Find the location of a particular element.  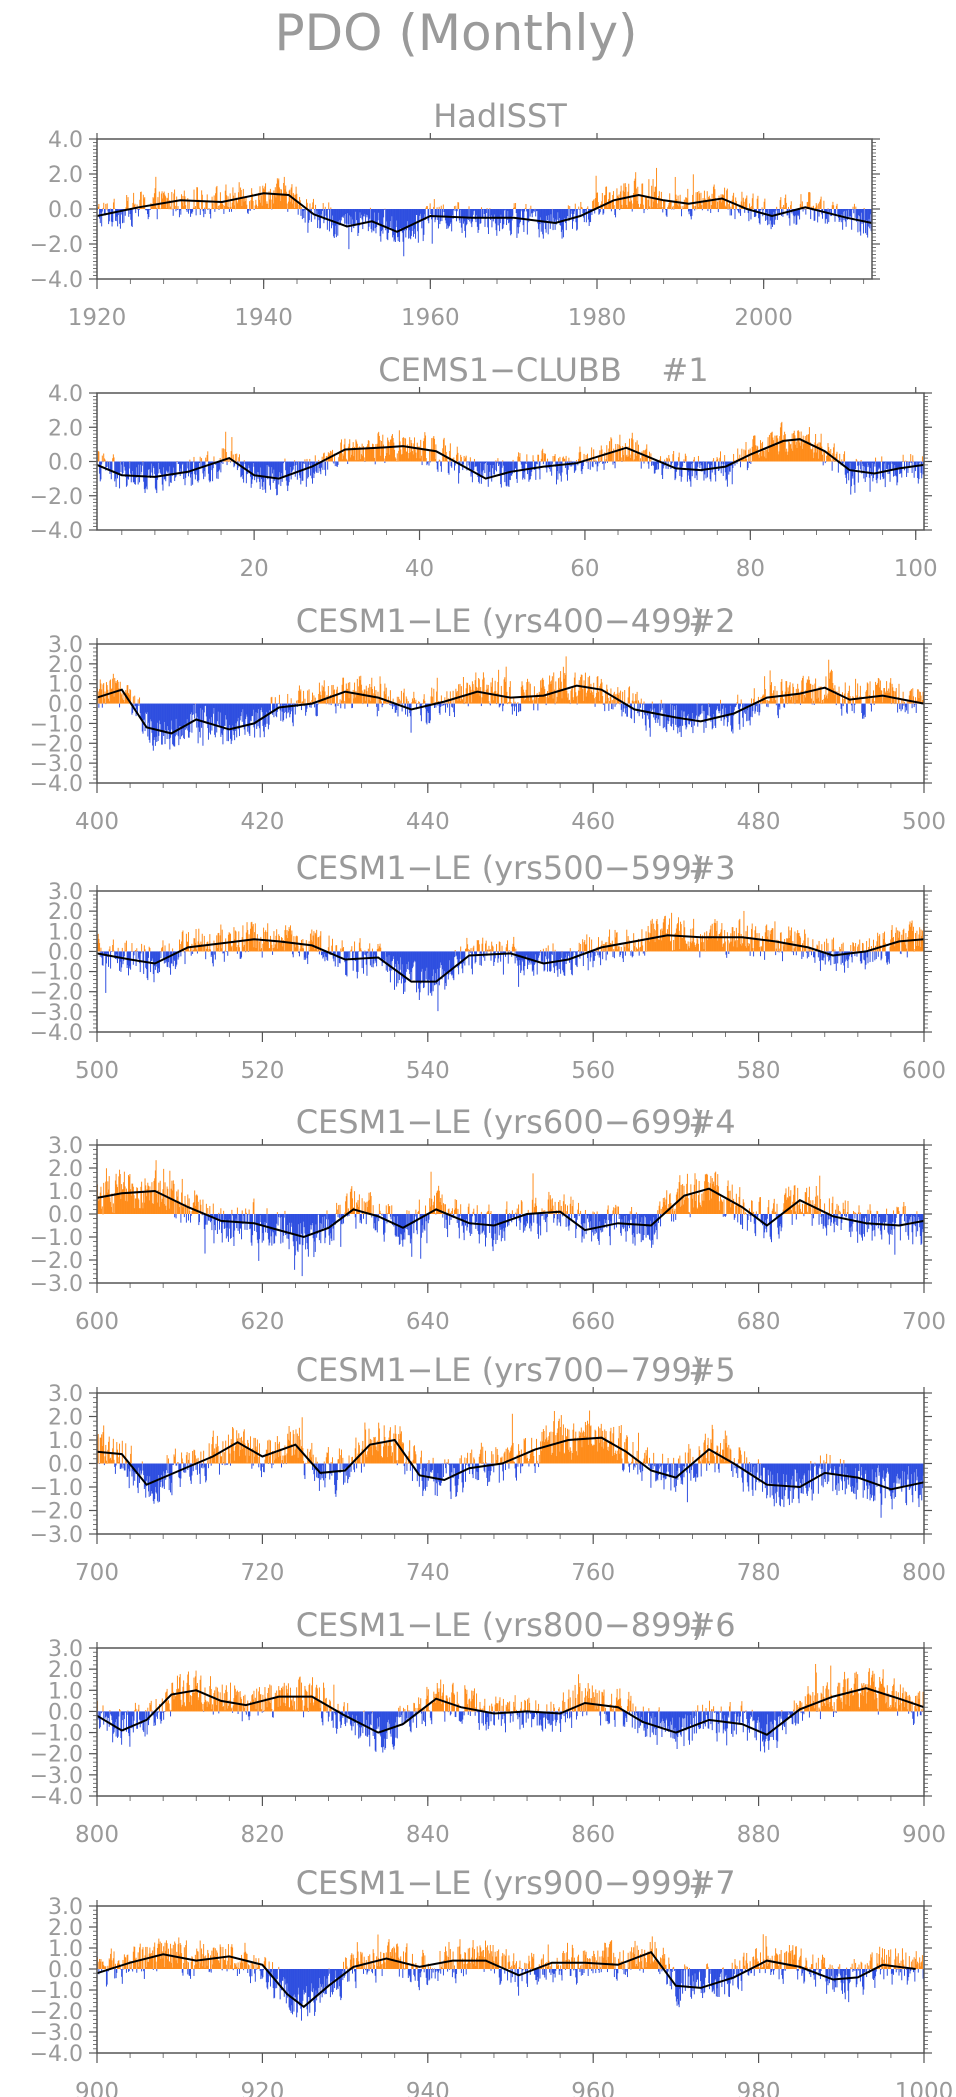

y-tick-label: 3.0 is located at coordinates (65, 645).